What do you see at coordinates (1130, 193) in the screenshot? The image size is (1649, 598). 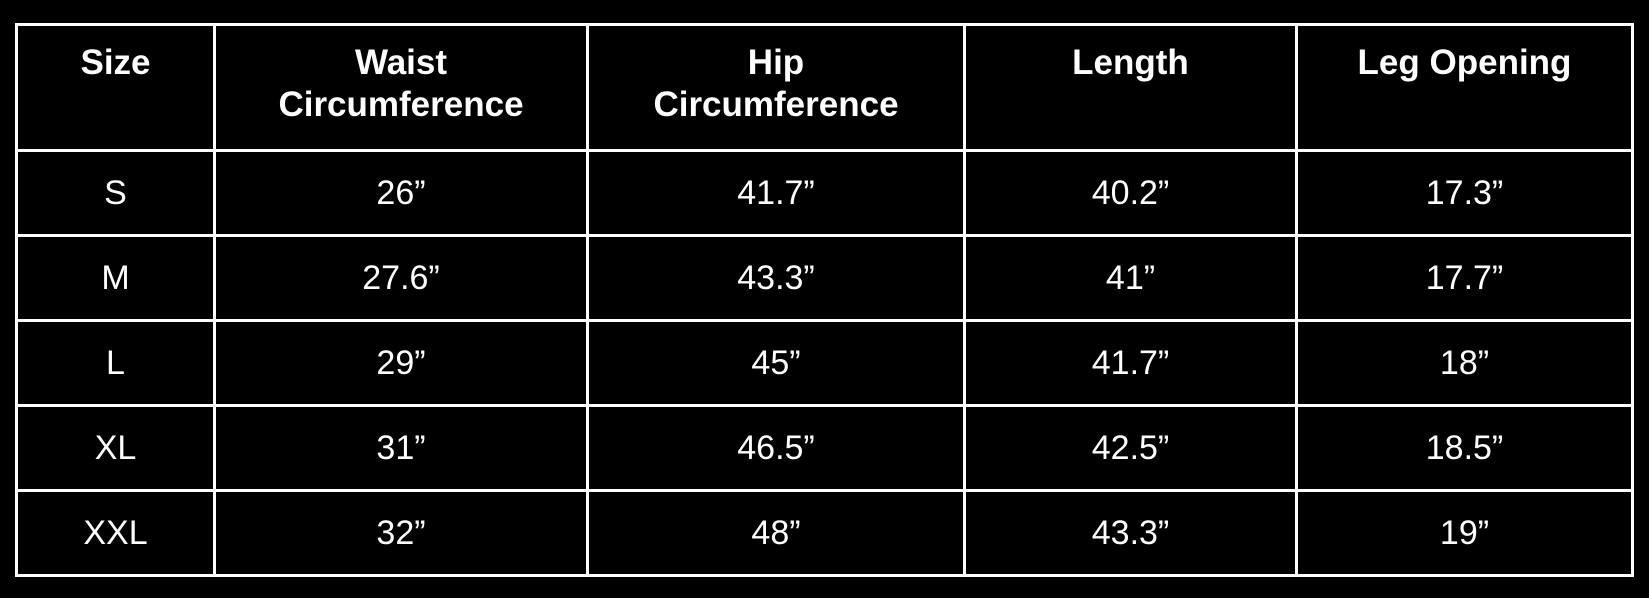 I see `cell-length-s: 40.2”` at bounding box center [1130, 193].